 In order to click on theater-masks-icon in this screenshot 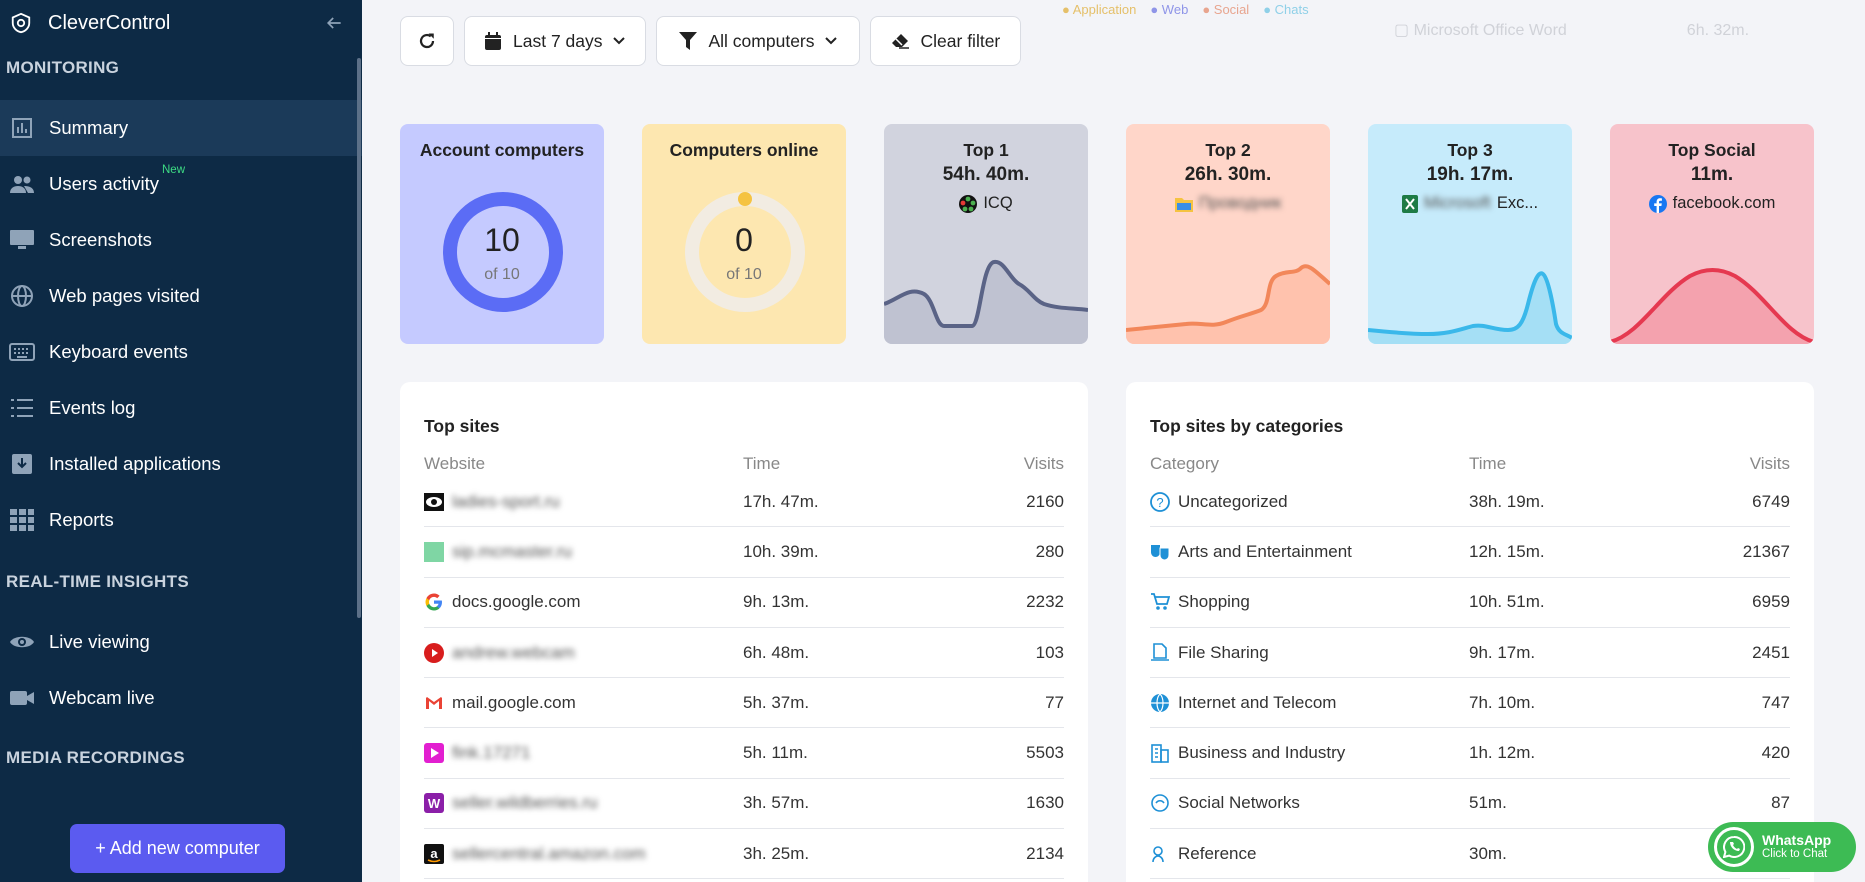, I will do `click(1160, 552)`.